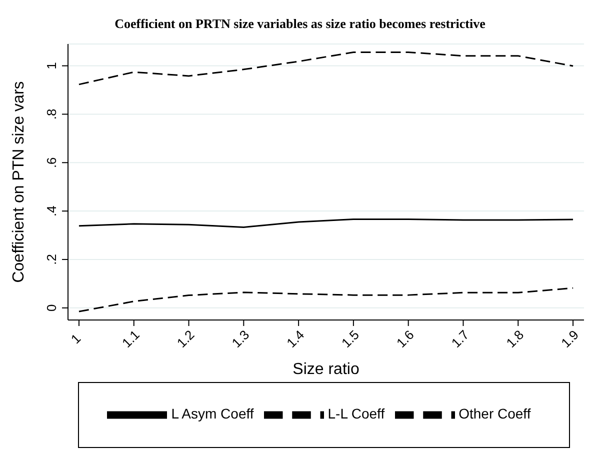 The image size is (600, 462). I want to click on y-tick-label: 0, so click(51, 308).